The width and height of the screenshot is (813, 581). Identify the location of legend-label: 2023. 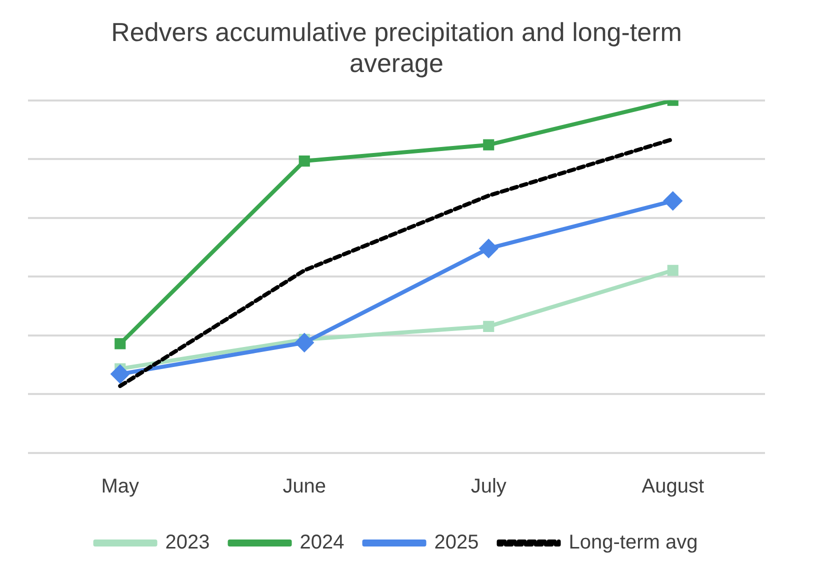
(187, 543).